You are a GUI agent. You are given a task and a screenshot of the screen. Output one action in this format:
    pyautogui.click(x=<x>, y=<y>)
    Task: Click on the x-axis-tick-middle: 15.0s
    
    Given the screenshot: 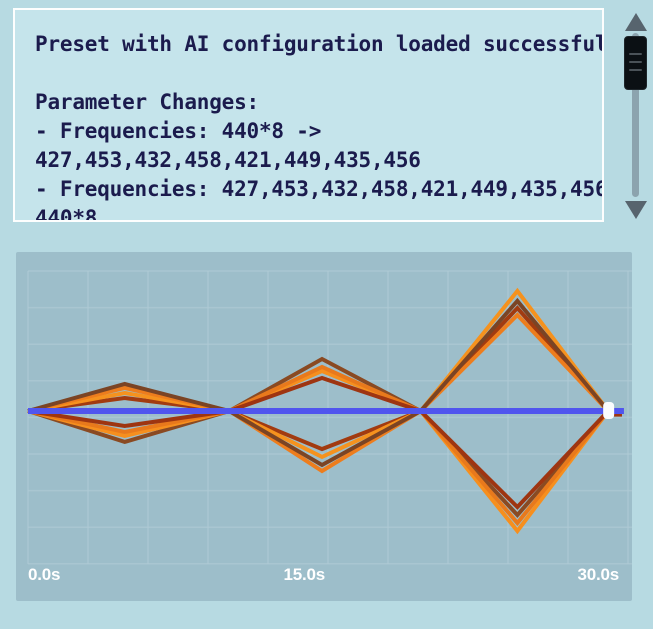 What is the action you would take?
    pyautogui.click(x=304, y=574)
    